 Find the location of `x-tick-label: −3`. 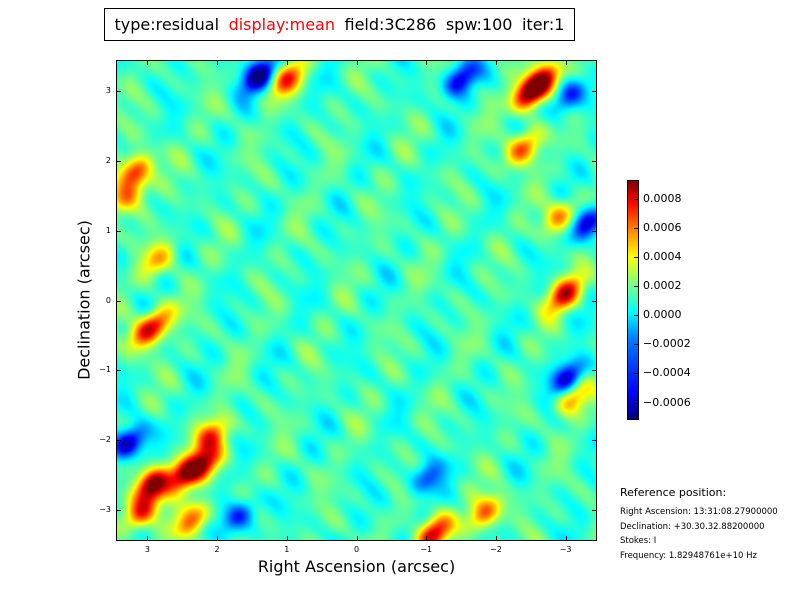

x-tick-label: −3 is located at coordinates (565, 549).